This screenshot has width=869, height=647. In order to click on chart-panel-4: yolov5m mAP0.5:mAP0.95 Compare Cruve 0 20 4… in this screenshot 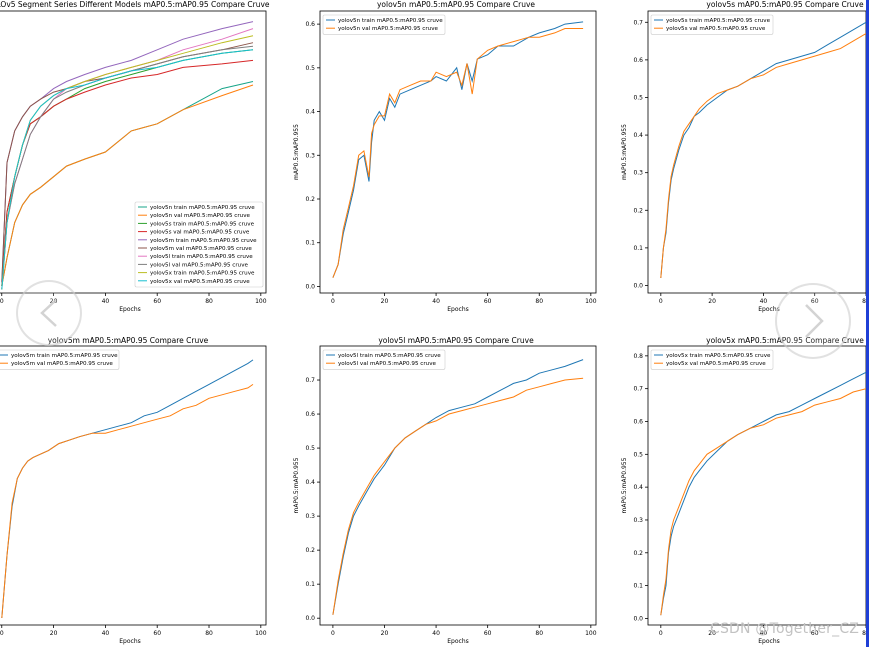, I will do `click(133, 490)`.